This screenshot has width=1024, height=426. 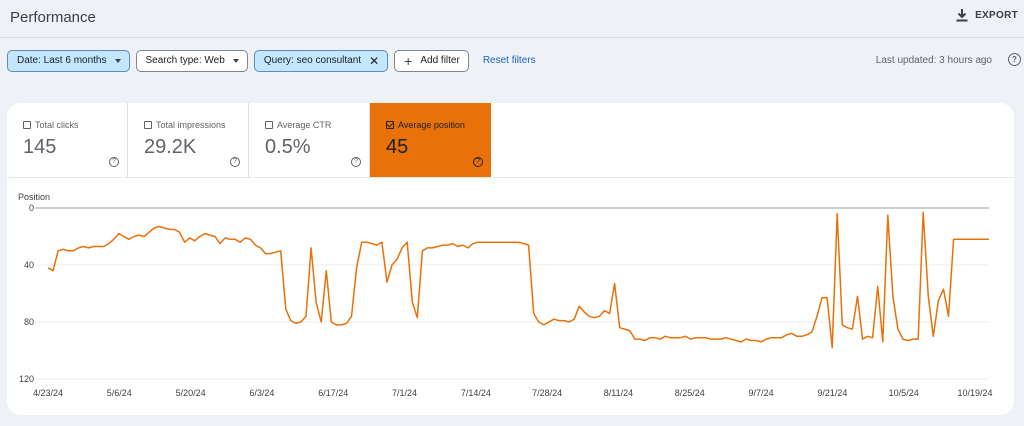 What do you see at coordinates (57, 125) in the screenshot?
I see `metric-label: Total clicks` at bounding box center [57, 125].